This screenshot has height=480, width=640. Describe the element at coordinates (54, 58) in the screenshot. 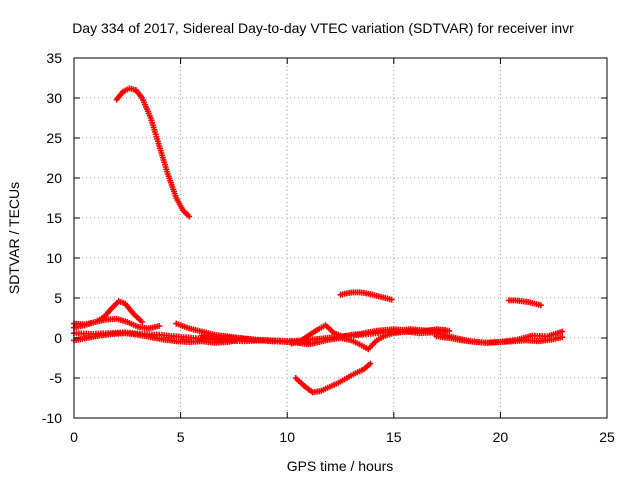

I see `y-tick-label: 35` at that location.